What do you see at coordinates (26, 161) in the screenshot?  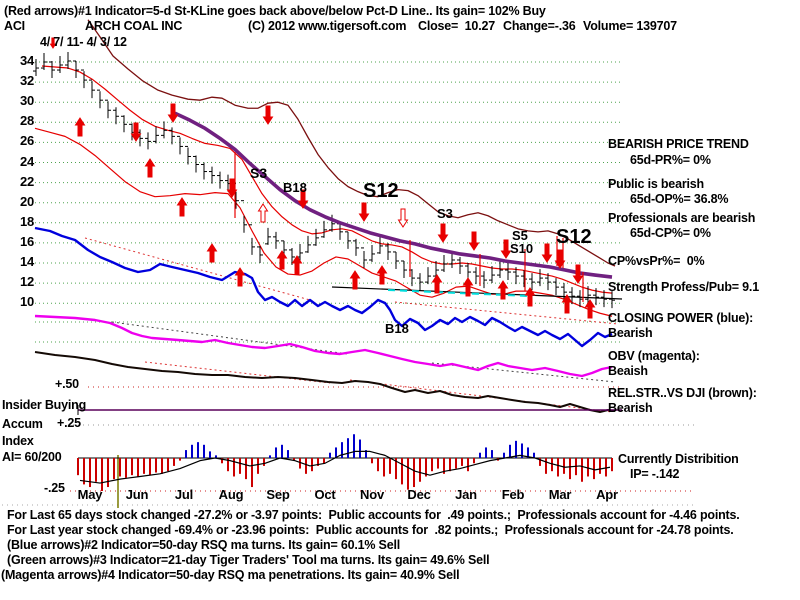 I see `price-axis-label: 24` at bounding box center [26, 161].